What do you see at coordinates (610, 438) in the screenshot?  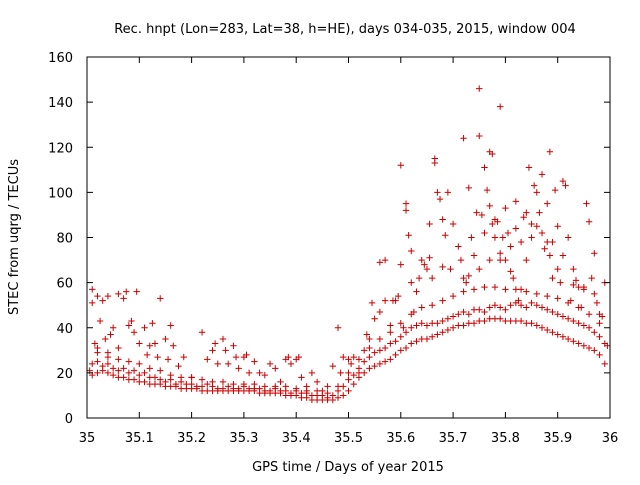 I see `x-tick-label: 36` at bounding box center [610, 438].